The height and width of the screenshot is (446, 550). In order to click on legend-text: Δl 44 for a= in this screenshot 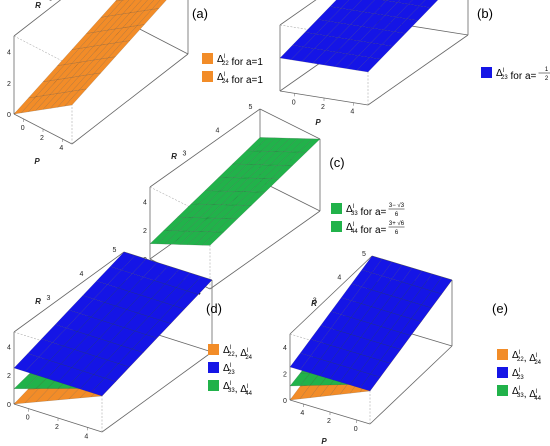, I will do `click(366, 229)`.